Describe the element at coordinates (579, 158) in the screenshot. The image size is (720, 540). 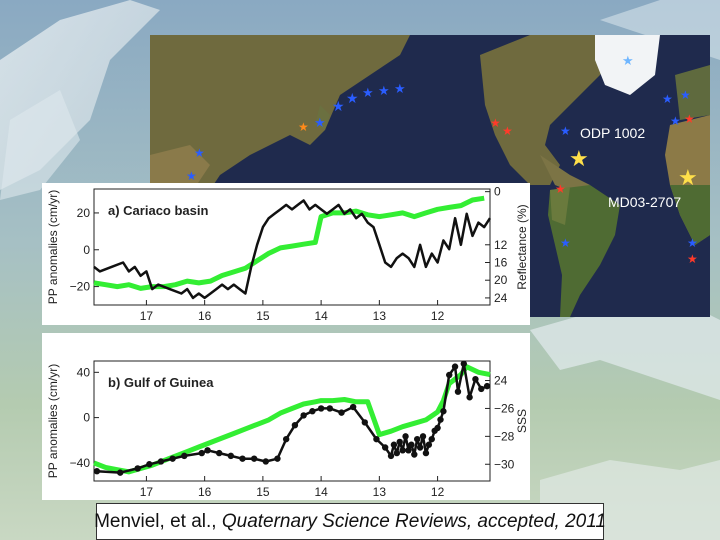
I see `site-star-odp1002-icon: ★` at that location.